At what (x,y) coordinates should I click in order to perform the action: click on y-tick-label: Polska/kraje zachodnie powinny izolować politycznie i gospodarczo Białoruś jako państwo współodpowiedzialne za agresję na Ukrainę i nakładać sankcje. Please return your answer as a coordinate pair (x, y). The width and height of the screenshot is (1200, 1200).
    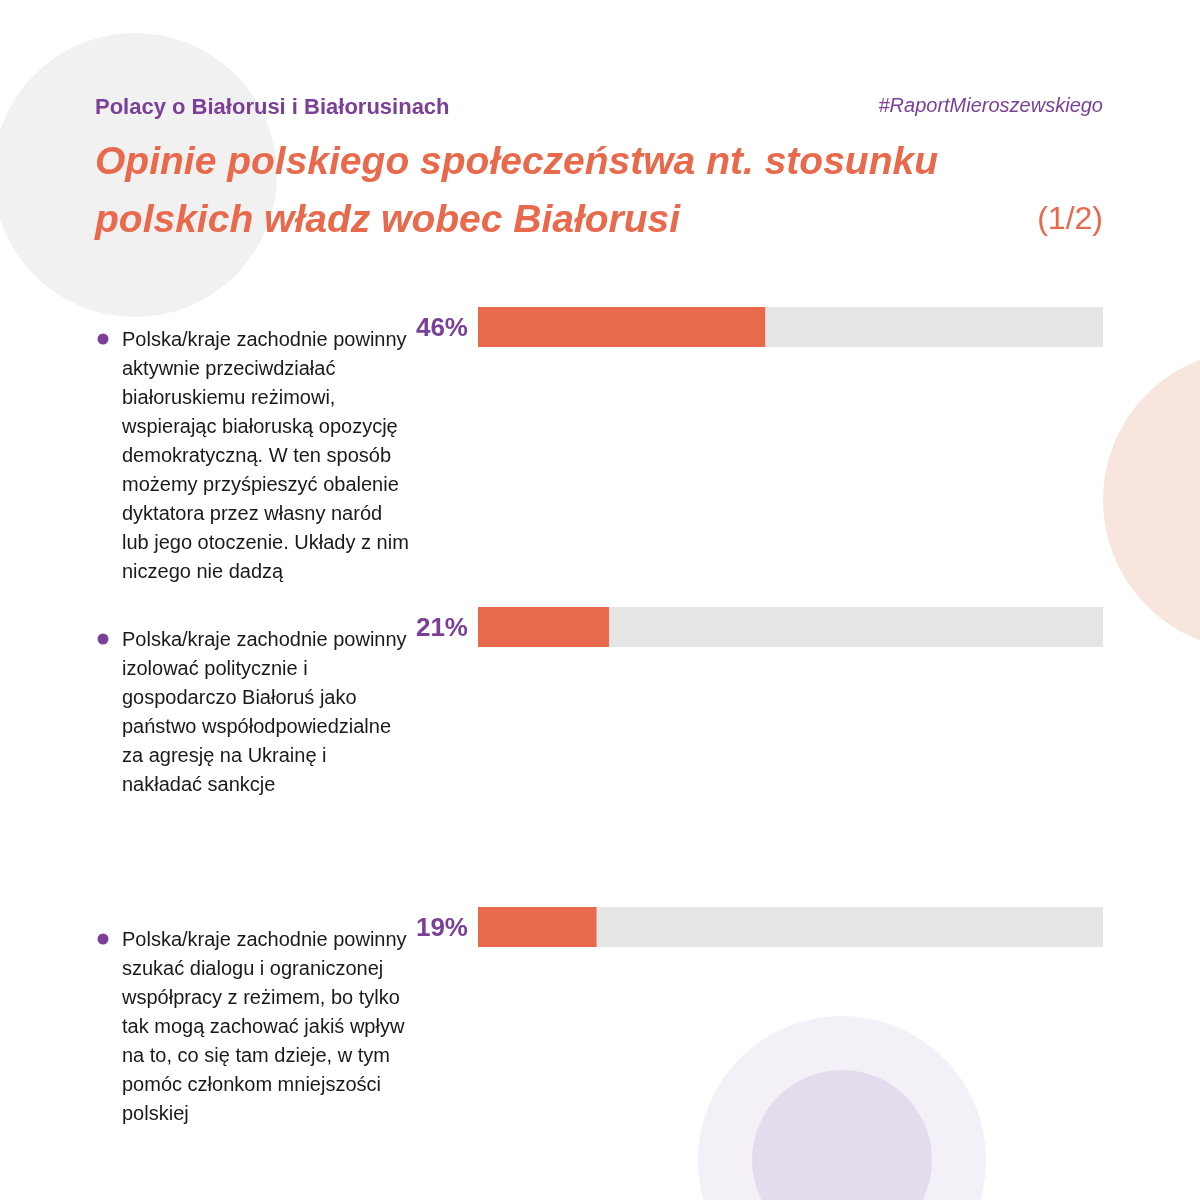
    Looking at the image, I should click on (264, 711).